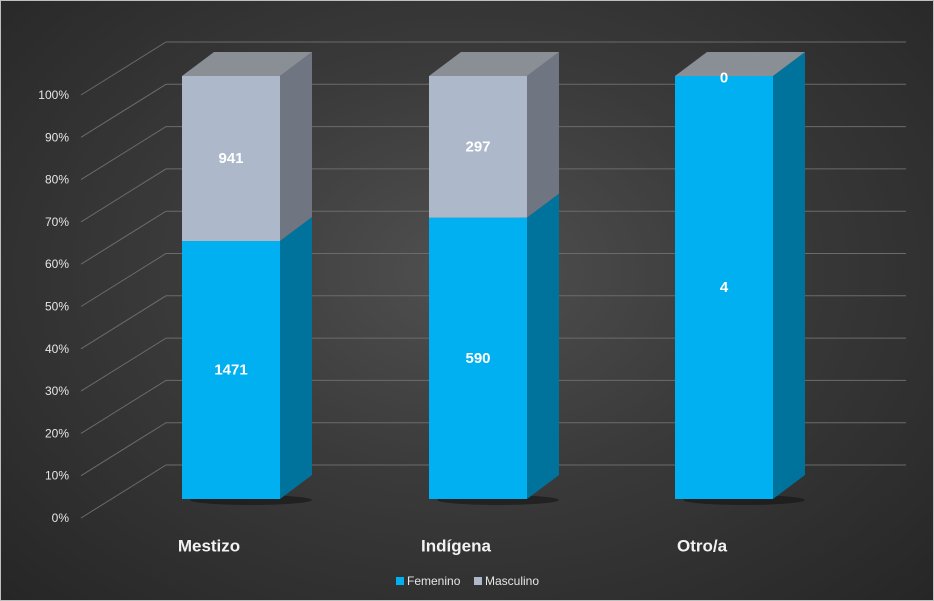 This screenshot has height=601, width=934. I want to click on category-label: Indígena, so click(456, 546).